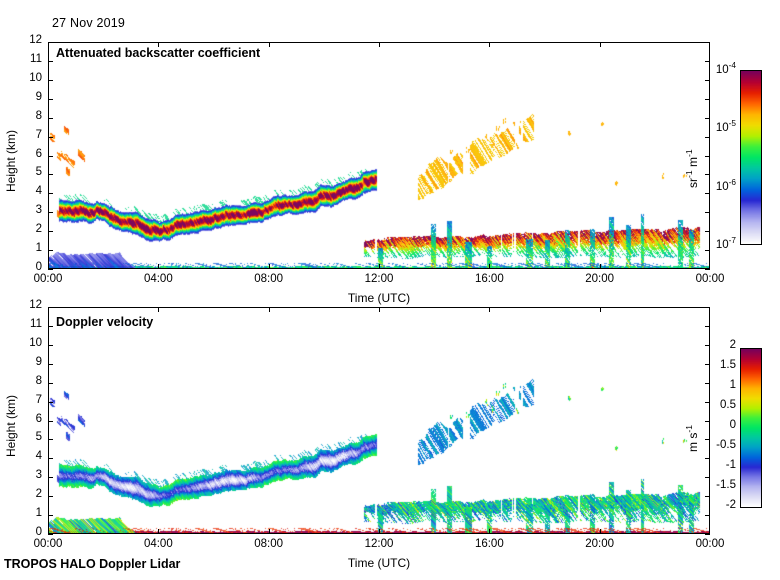 Image resolution: width=780 pixels, height=580 pixels. Describe the element at coordinates (751, 157) in the screenshot. I see `colorbar-backscatter` at that location.